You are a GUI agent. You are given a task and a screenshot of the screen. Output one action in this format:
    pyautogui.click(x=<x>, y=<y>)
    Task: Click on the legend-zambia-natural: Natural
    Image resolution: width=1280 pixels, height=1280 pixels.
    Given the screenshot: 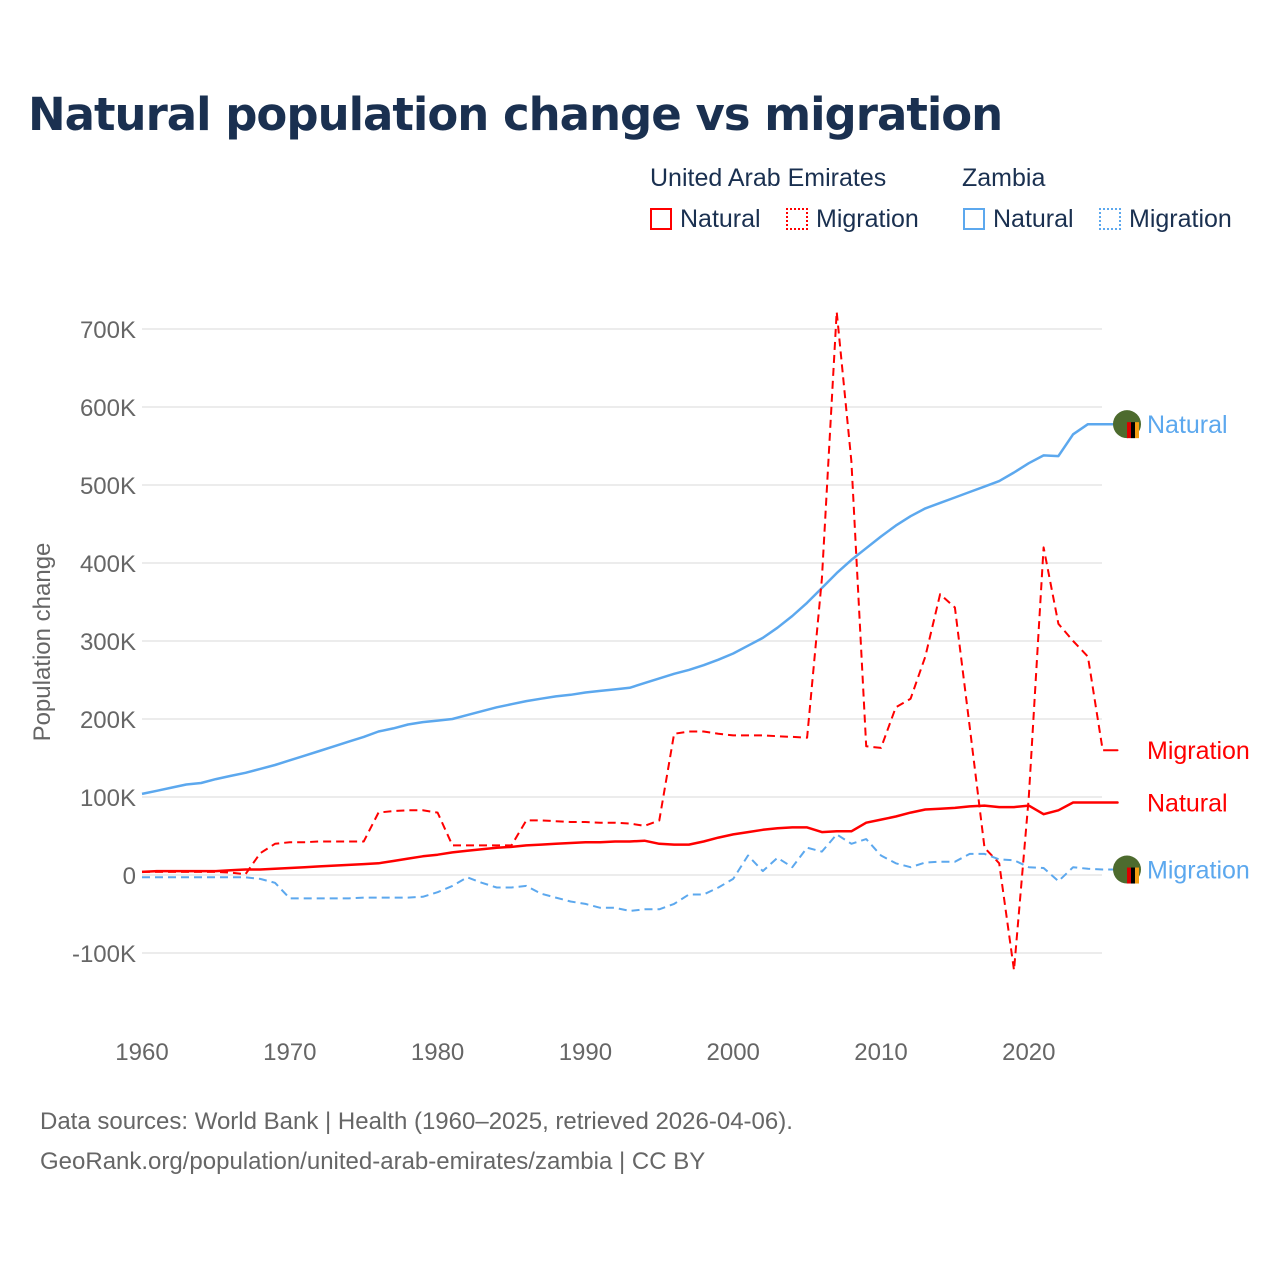 What is the action you would take?
    pyautogui.click(x=1033, y=219)
    